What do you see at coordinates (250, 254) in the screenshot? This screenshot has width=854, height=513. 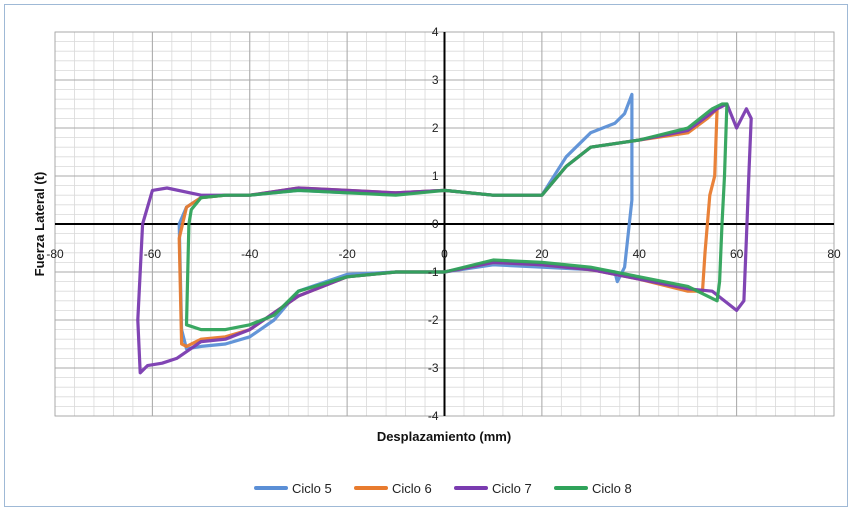 I see `x-tick-label: -40` at bounding box center [250, 254].